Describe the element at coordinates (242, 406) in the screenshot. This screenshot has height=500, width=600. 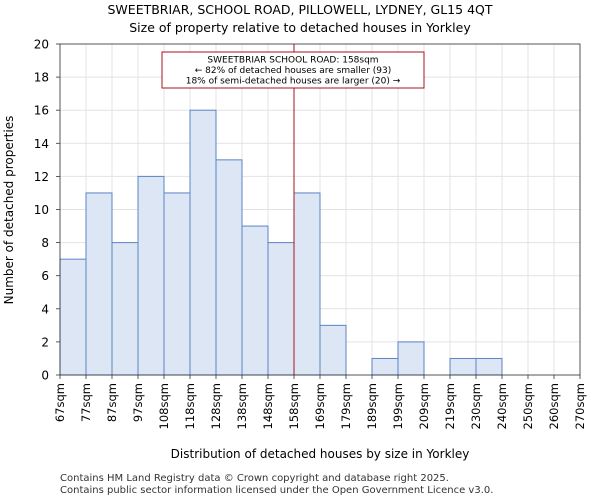
I see `x-tick-label: 138sqm` at that location.